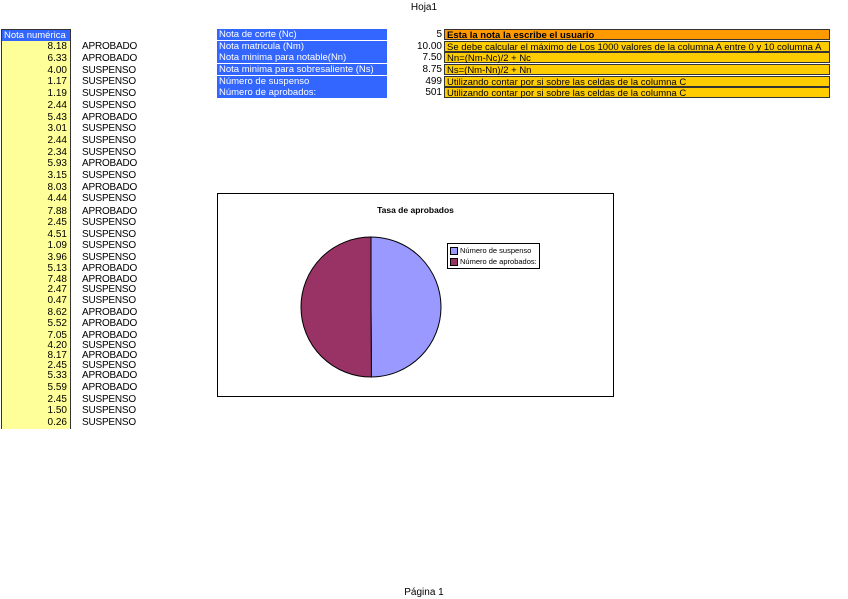 Image resolution: width=848 pixels, height=599 pixels. I want to click on grade-cell: 4.00, so click(57, 70).